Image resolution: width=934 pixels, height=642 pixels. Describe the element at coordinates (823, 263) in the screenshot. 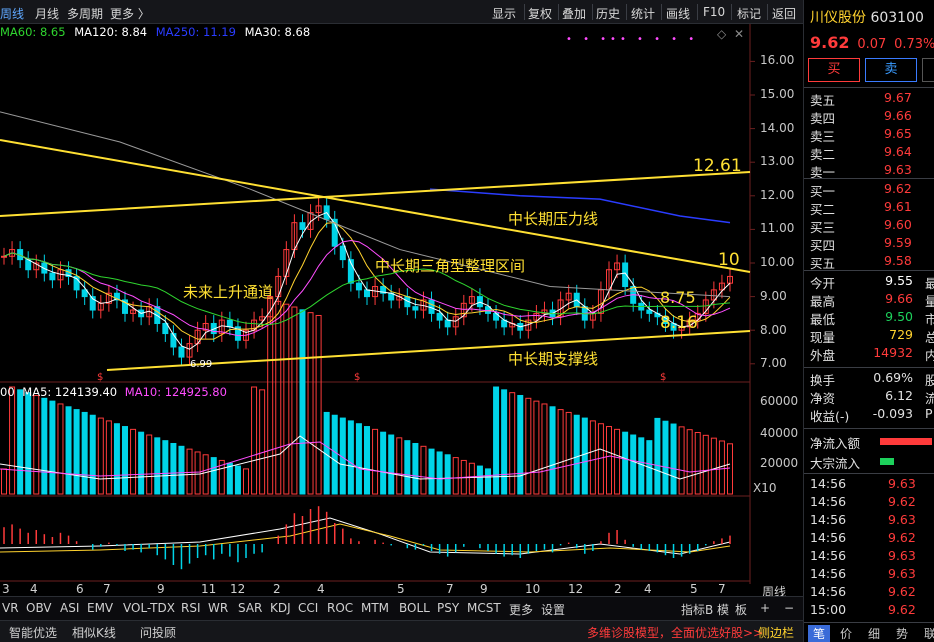

I see `bid-level-label: 买五` at that location.